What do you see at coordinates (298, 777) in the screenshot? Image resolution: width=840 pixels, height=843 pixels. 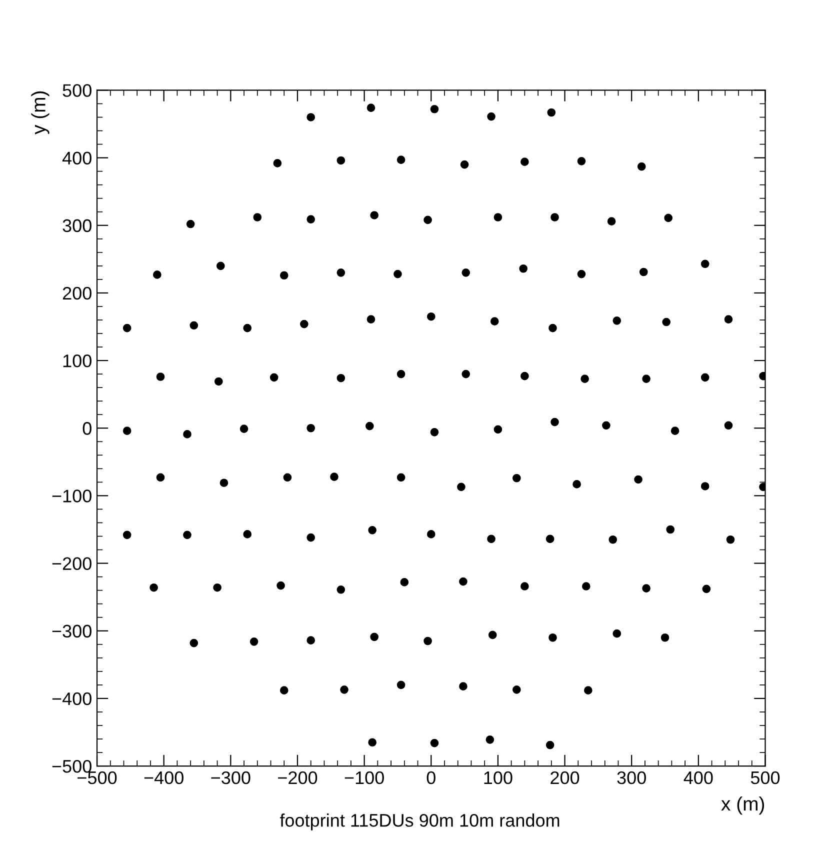 I see `x-tick-label: −200` at bounding box center [298, 777].